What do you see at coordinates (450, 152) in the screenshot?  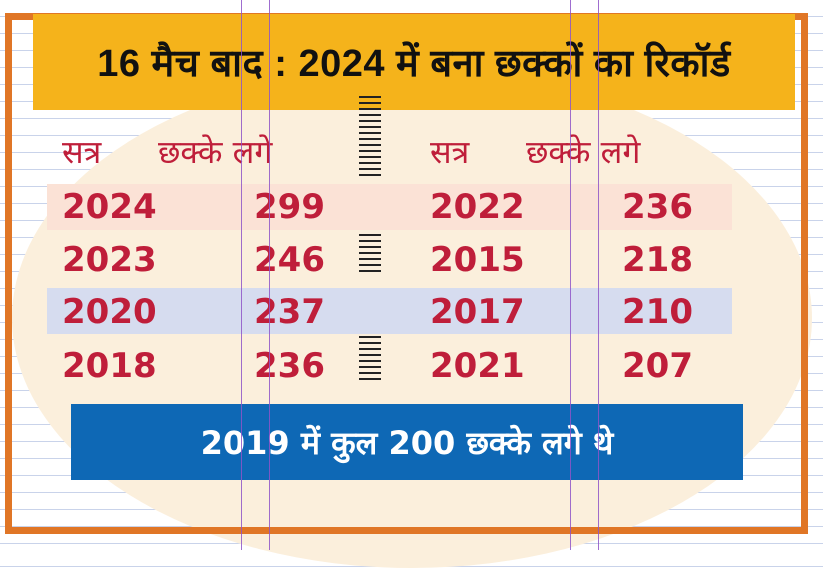 I see `right-header-season: सत्र` at bounding box center [450, 152].